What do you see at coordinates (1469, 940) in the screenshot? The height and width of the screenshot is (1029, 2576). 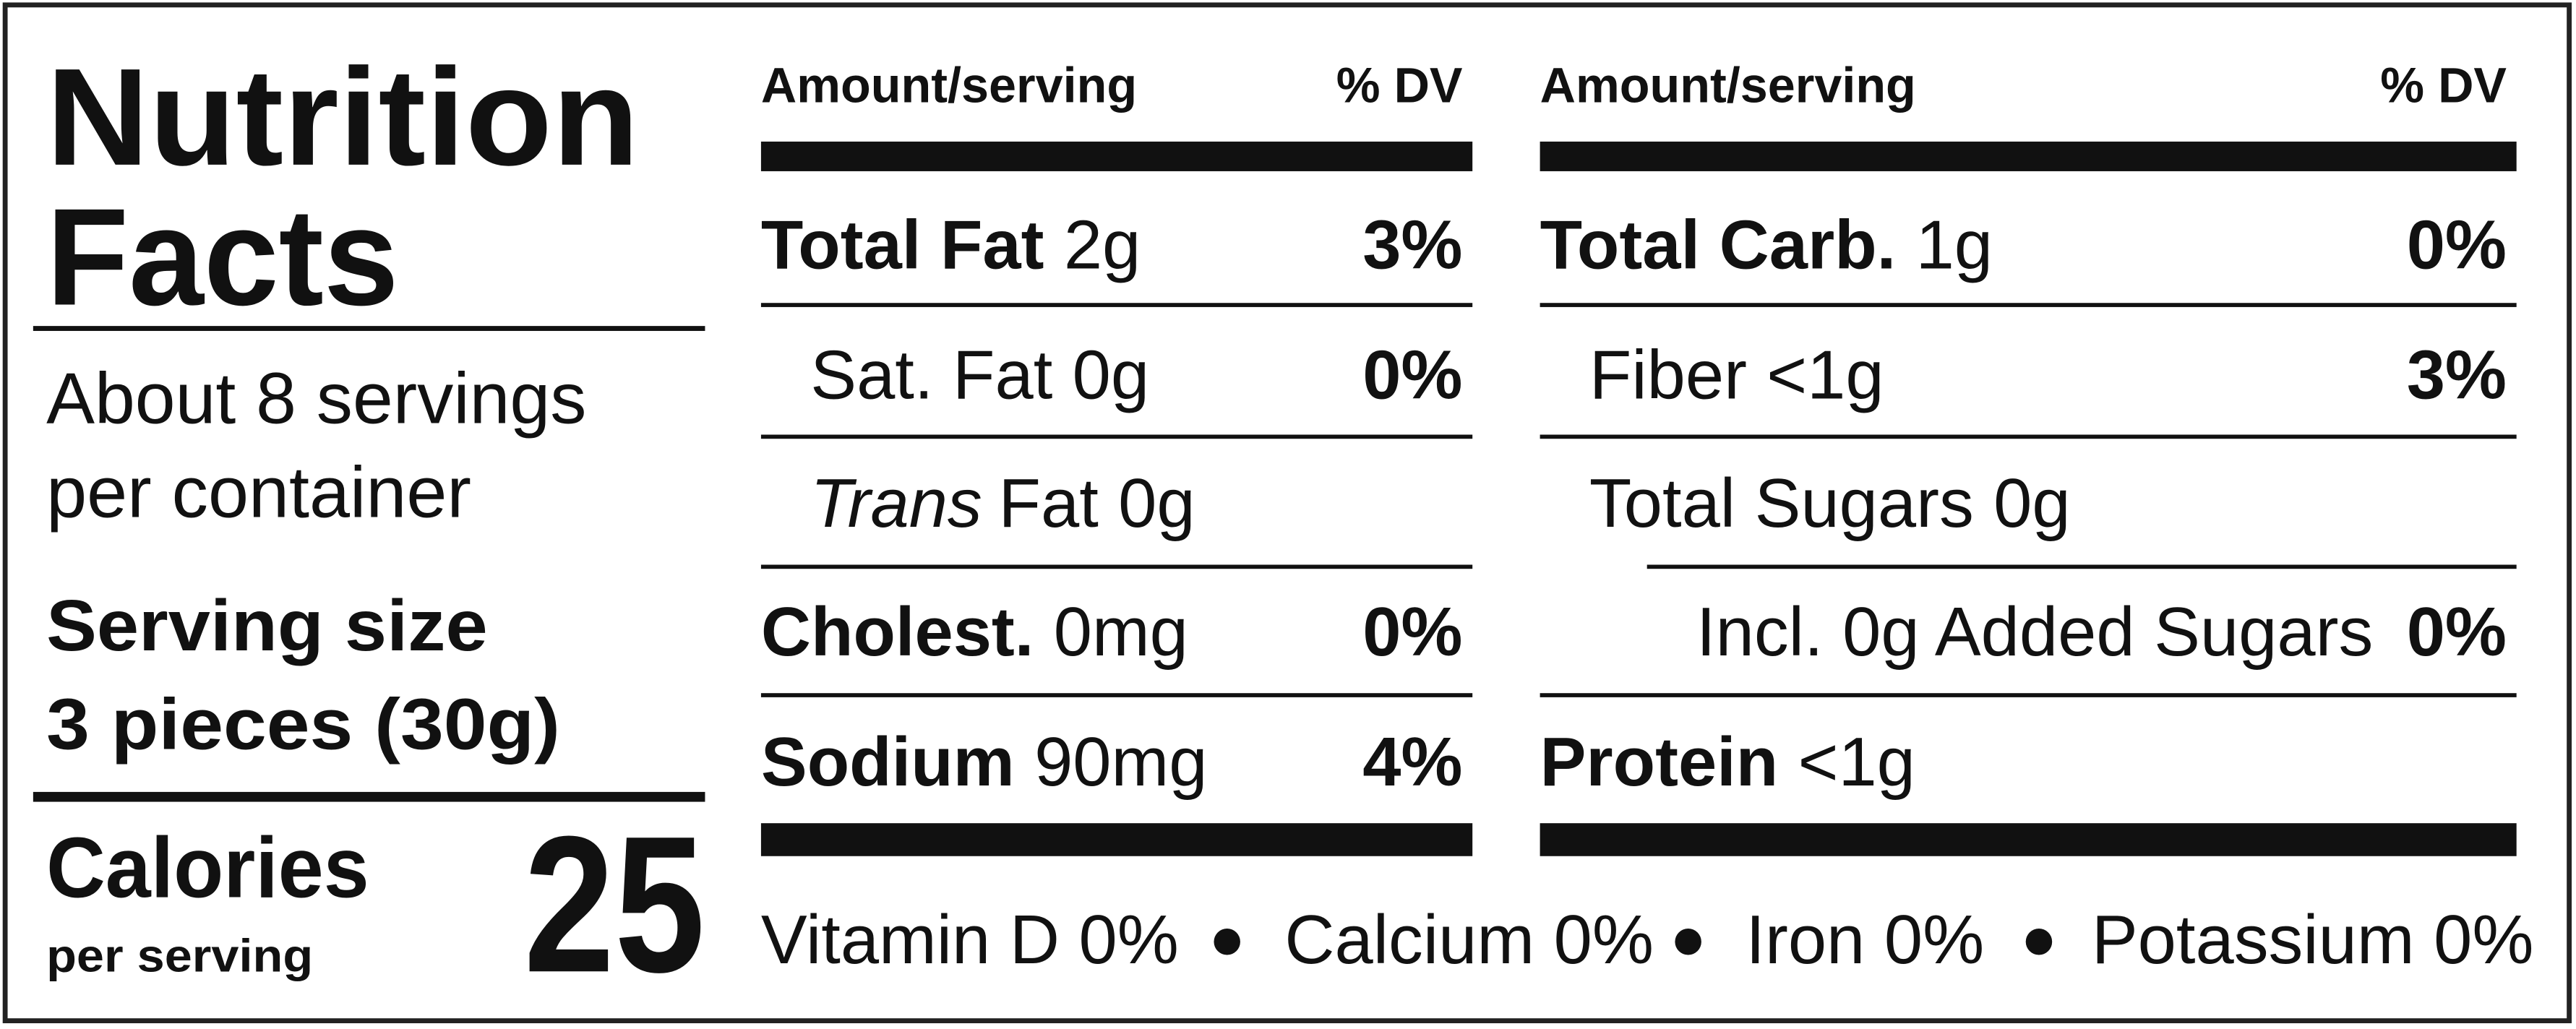 I see `vitamin: Calcium 0%` at bounding box center [1469, 940].